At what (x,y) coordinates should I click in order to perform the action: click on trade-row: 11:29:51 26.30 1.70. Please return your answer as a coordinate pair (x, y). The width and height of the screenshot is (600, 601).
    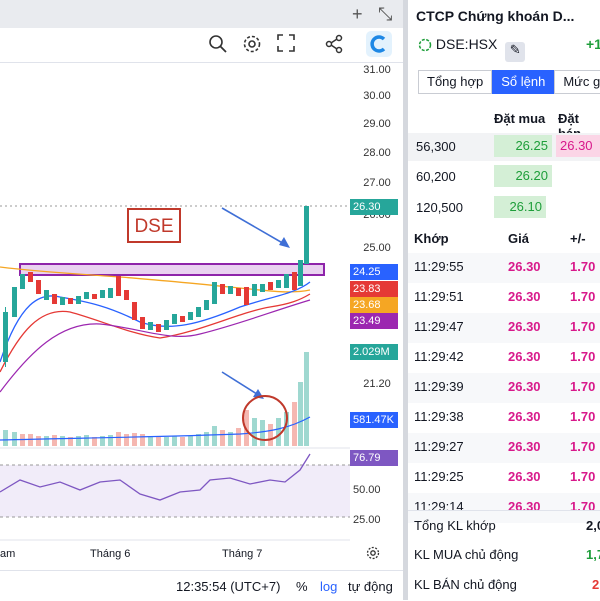
    Looking at the image, I should click on (504, 298).